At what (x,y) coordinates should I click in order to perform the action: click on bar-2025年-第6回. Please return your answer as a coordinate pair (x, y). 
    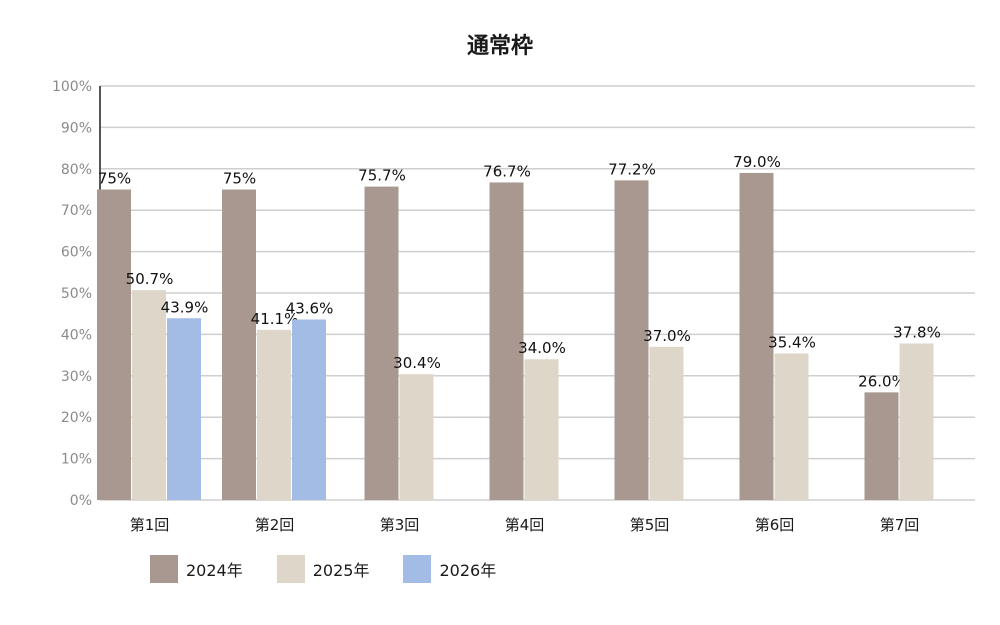
    Looking at the image, I should click on (791, 426).